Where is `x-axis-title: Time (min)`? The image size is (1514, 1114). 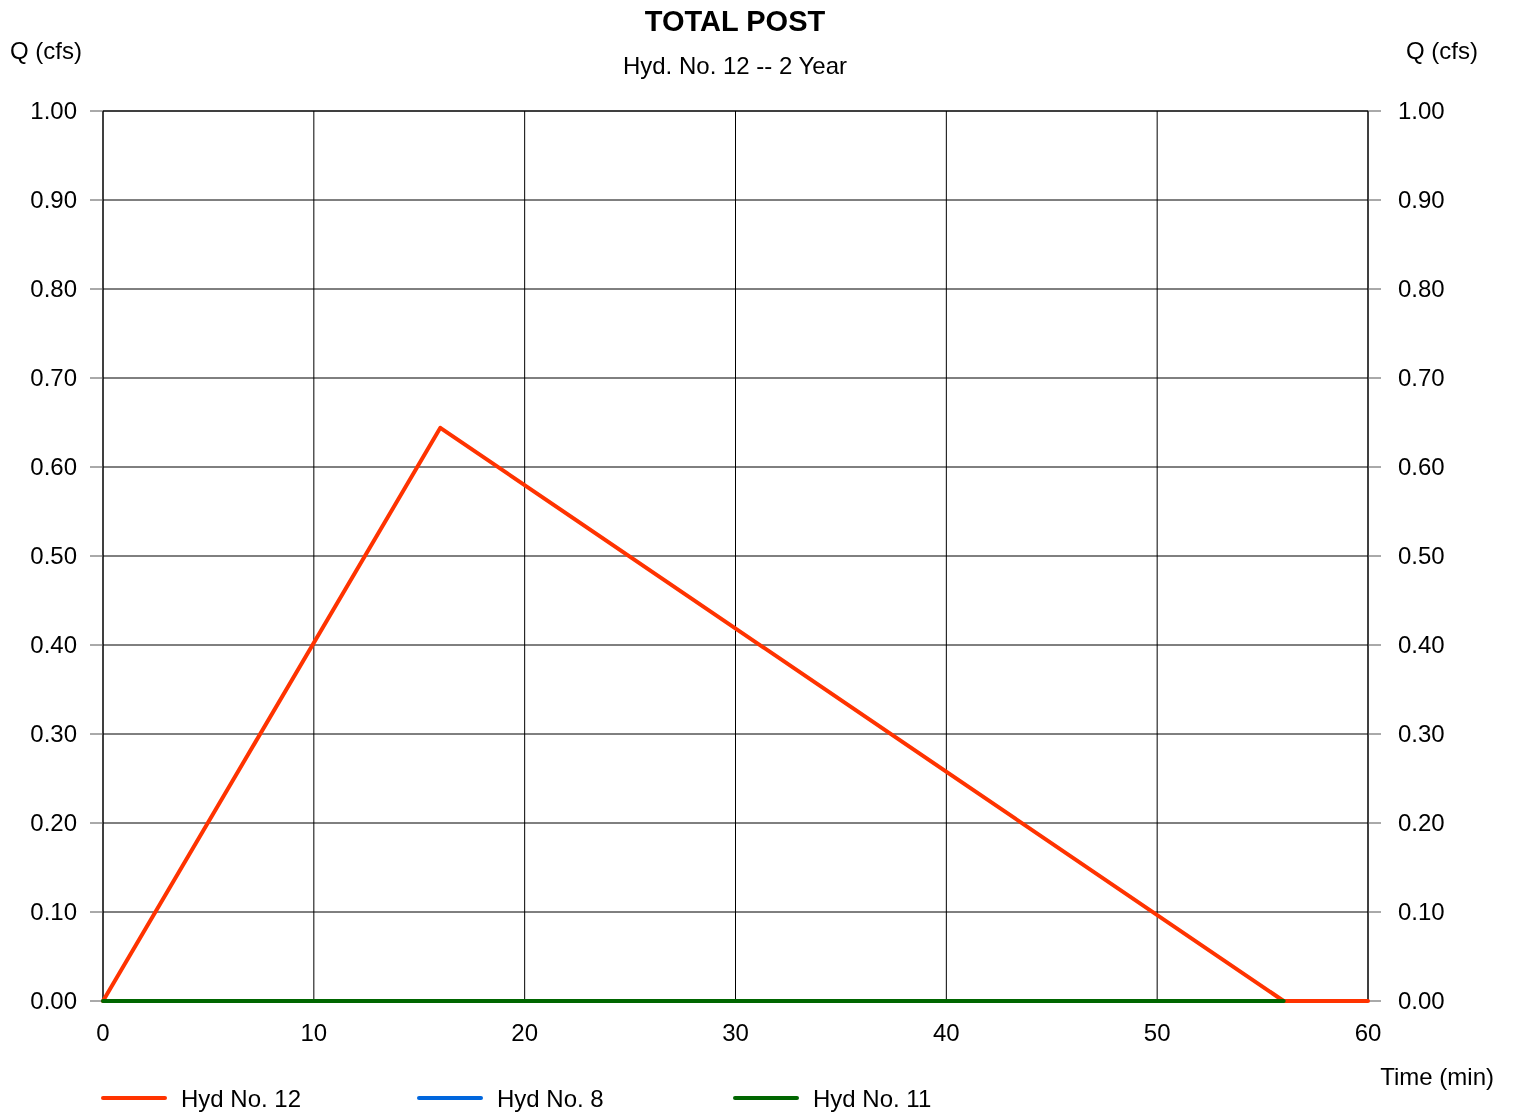
x-axis-title: Time (min) is located at coordinates (1437, 1076).